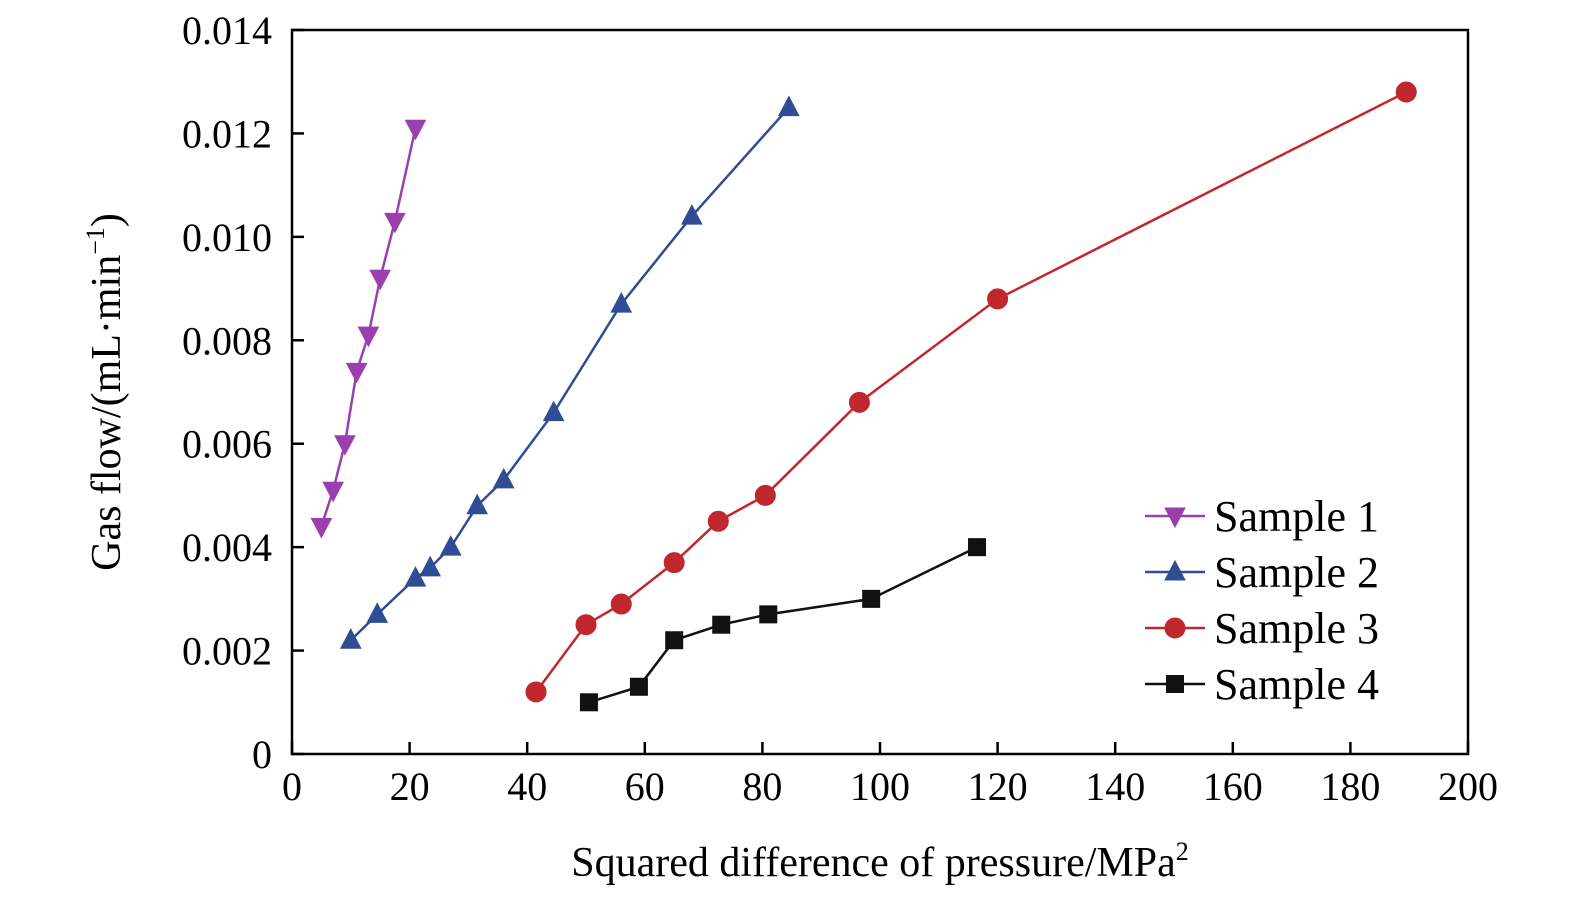  I want to click on y-tick-label: 0.004, so click(227, 547).